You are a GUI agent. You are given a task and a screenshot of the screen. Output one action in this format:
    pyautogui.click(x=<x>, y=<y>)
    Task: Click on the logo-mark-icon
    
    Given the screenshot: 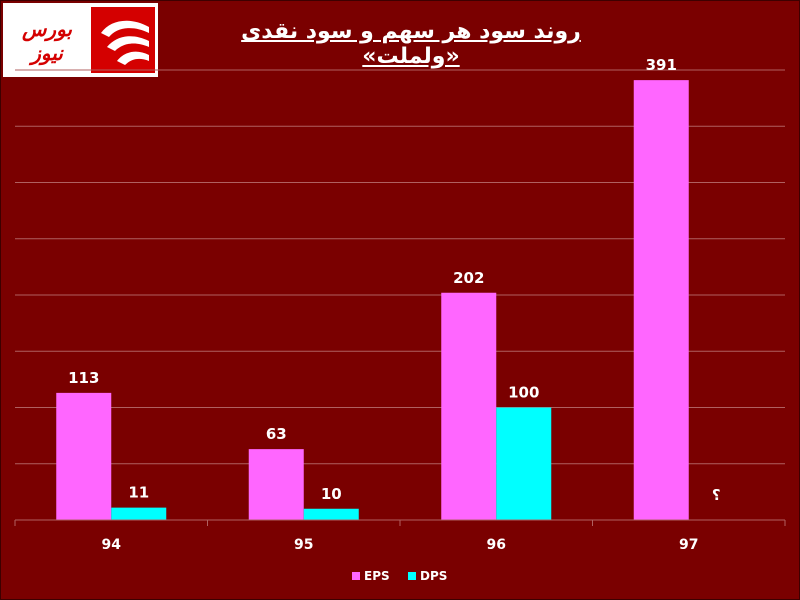 What is the action you would take?
    pyautogui.click(x=123, y=40)
    